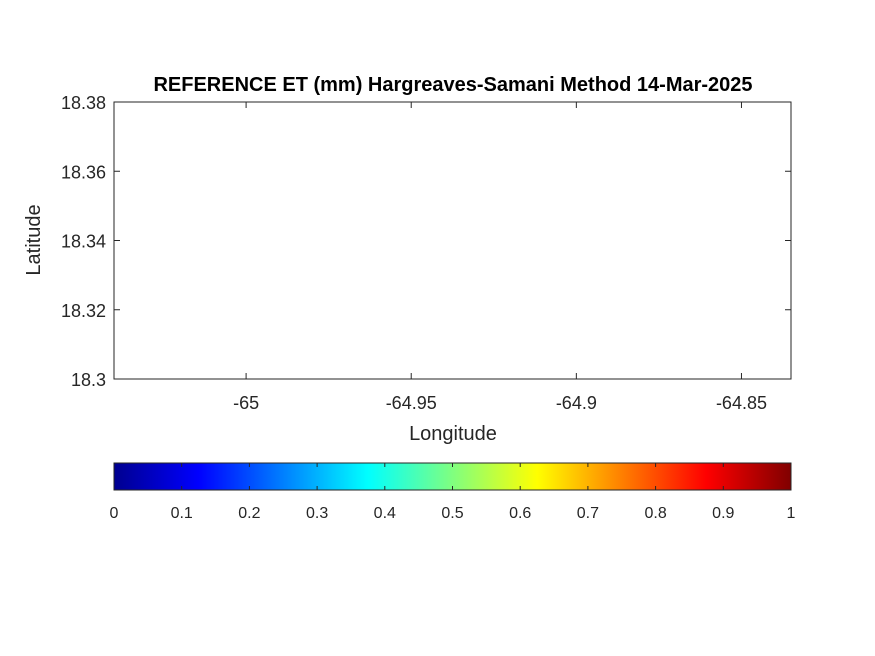  Describe the element at coordinates (83, 172) in the screenshot. I see `y-tick-label: 18.36` at that location.